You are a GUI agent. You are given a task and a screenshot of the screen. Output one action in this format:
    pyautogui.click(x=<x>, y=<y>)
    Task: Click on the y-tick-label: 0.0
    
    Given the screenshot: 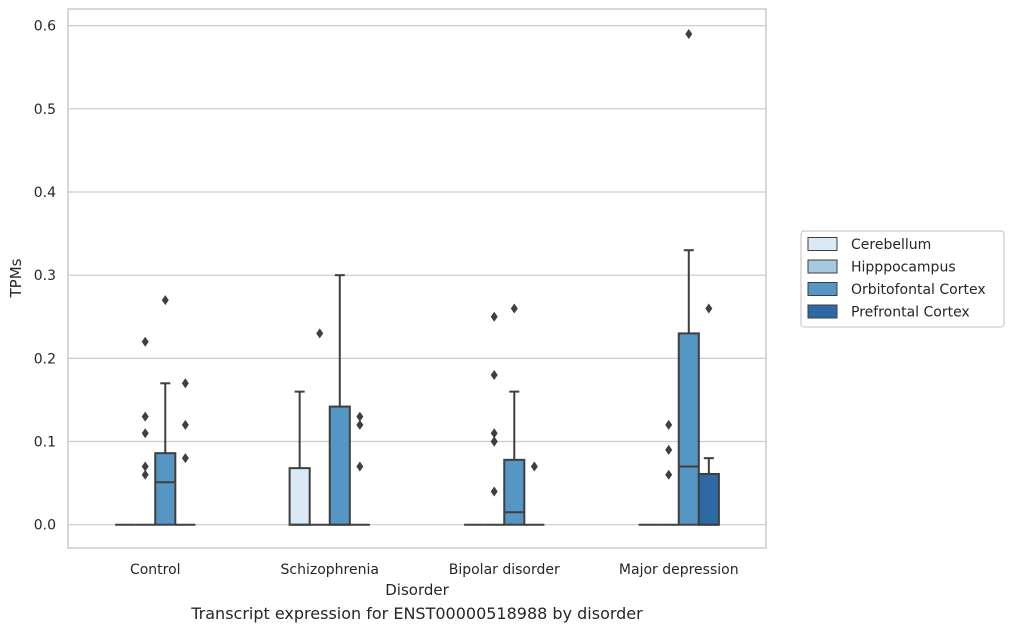 What is the action you would take?
    pyautogui.click(x=45, y=526)
    